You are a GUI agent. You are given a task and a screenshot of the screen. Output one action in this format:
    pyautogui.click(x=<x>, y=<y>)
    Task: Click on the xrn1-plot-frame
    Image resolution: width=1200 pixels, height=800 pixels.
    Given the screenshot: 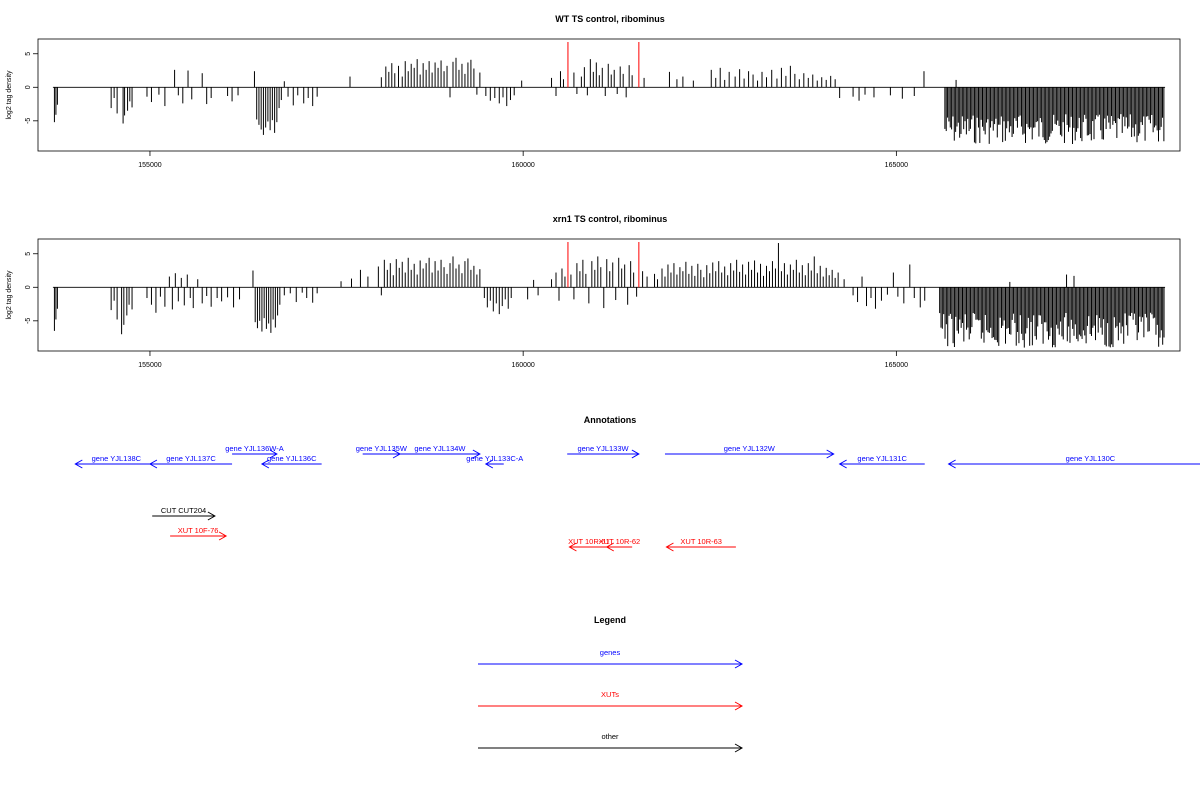 What is the action you would take?
    pyautogui.click(x=609, y=295)
    